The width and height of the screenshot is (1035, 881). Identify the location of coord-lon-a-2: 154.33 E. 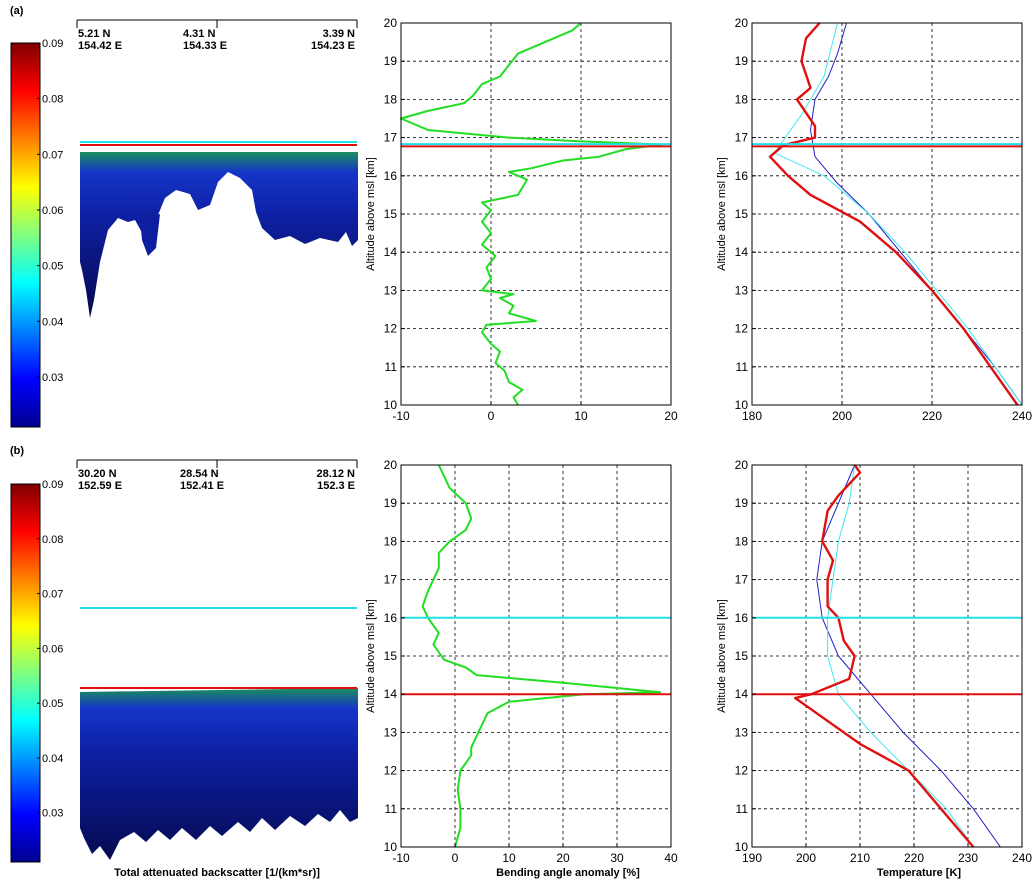
(205, 46).